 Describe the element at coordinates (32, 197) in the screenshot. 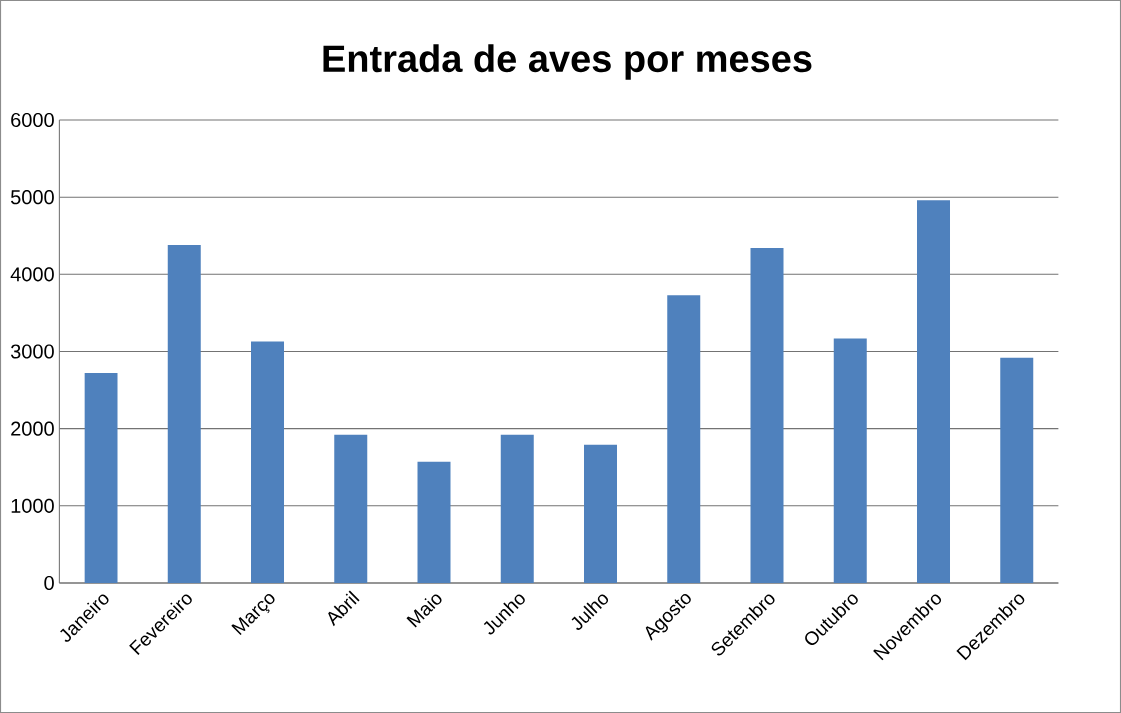

I see `y-tick-label: 5000` at that location.